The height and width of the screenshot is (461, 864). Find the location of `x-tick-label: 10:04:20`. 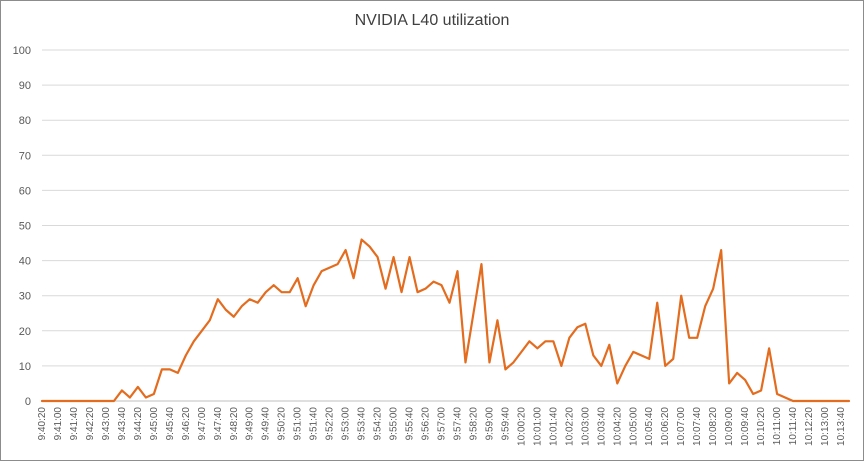

x-tick-label: 10:04:20 is located at coordinates (617, 426).